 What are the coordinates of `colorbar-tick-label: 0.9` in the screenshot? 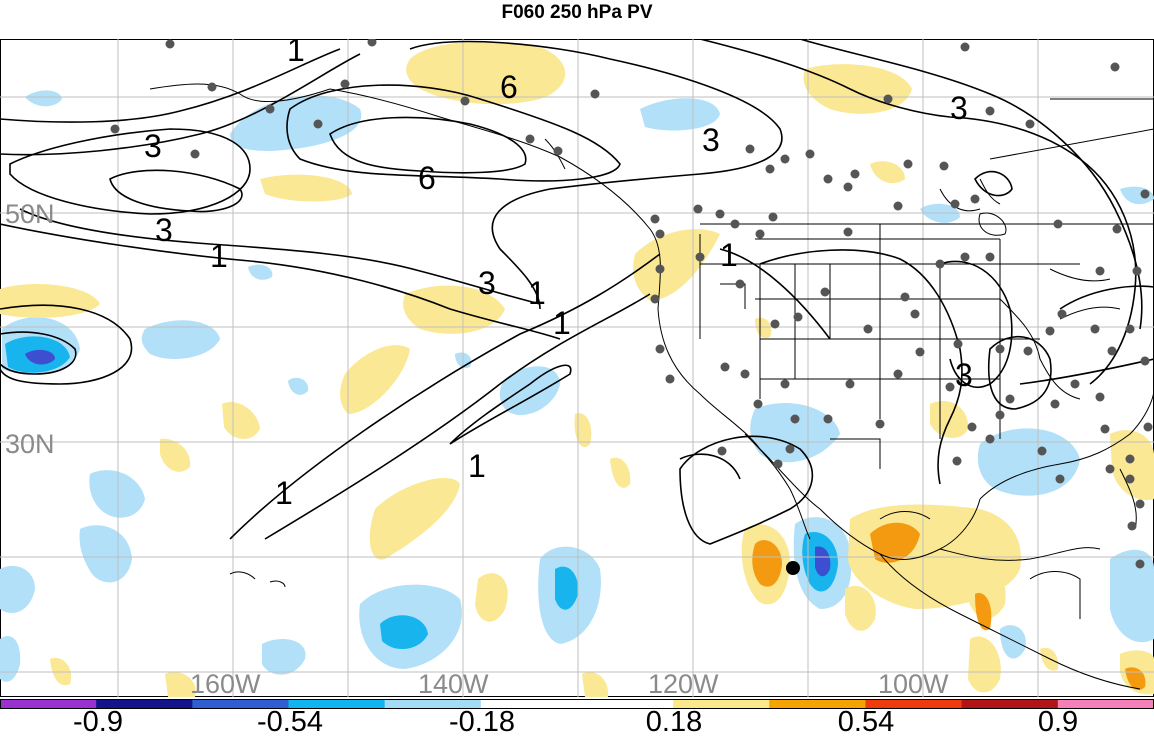 It's located at (1058, 722).